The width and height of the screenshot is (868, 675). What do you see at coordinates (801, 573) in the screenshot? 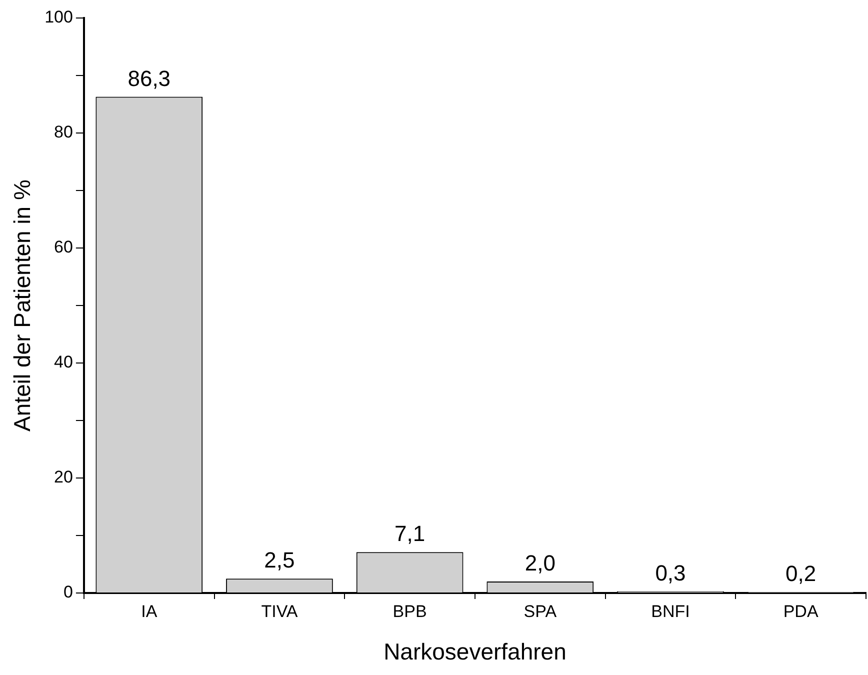
I see `data-label: 0,2` at bounding box center [801, 573].